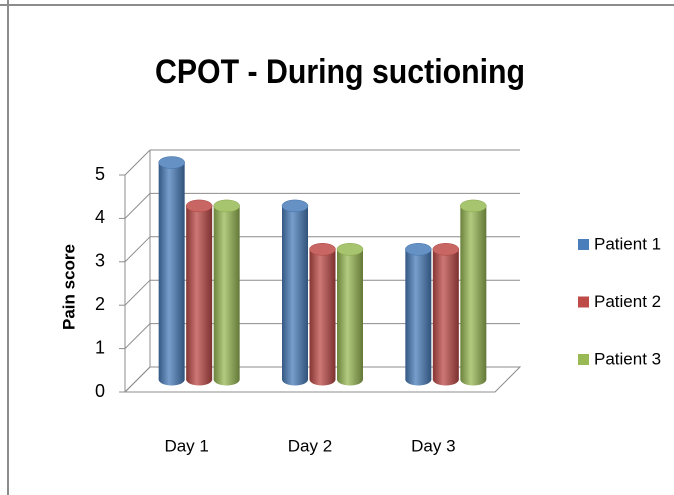  Describe the element at coordinates (100, 174) in the screenshot. I see `y-tick-label: 5` at that location.